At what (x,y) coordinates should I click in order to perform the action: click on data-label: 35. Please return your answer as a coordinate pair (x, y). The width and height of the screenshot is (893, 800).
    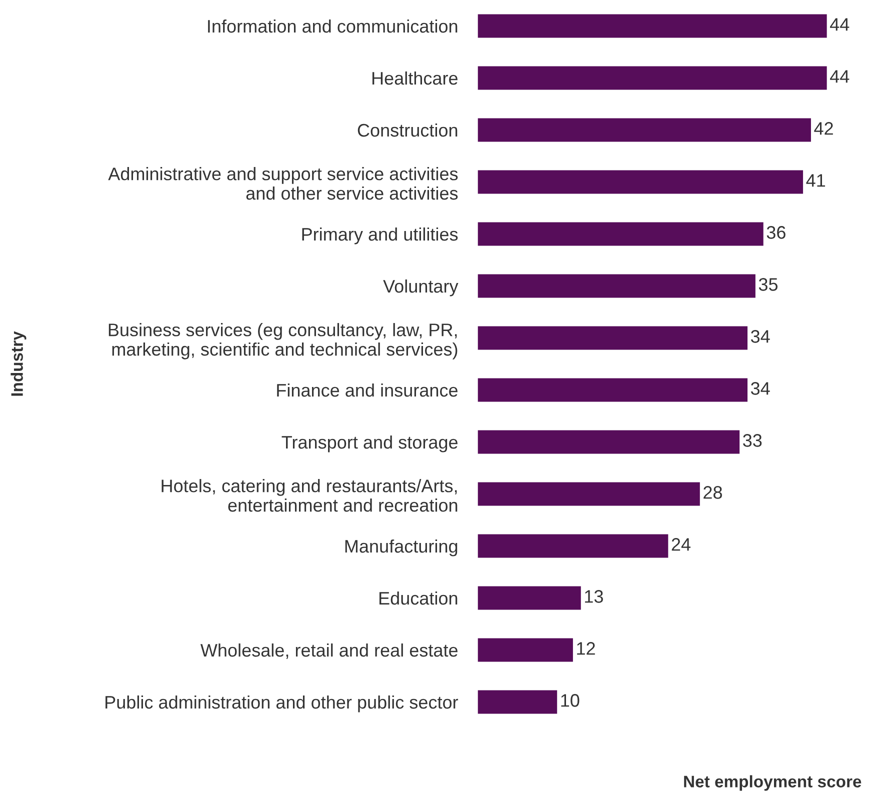
    Looking at the image, I should click on (768, 284).